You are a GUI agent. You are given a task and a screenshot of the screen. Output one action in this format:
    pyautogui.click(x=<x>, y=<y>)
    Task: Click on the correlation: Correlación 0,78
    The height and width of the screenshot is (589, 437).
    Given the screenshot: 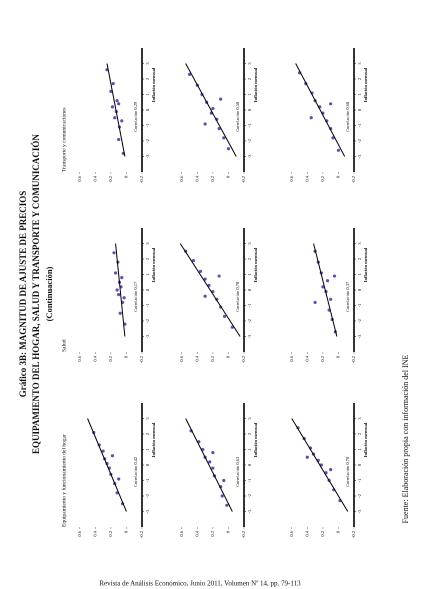 What is the action you would take?
    pyautogui.click(x=348, y=471)
    